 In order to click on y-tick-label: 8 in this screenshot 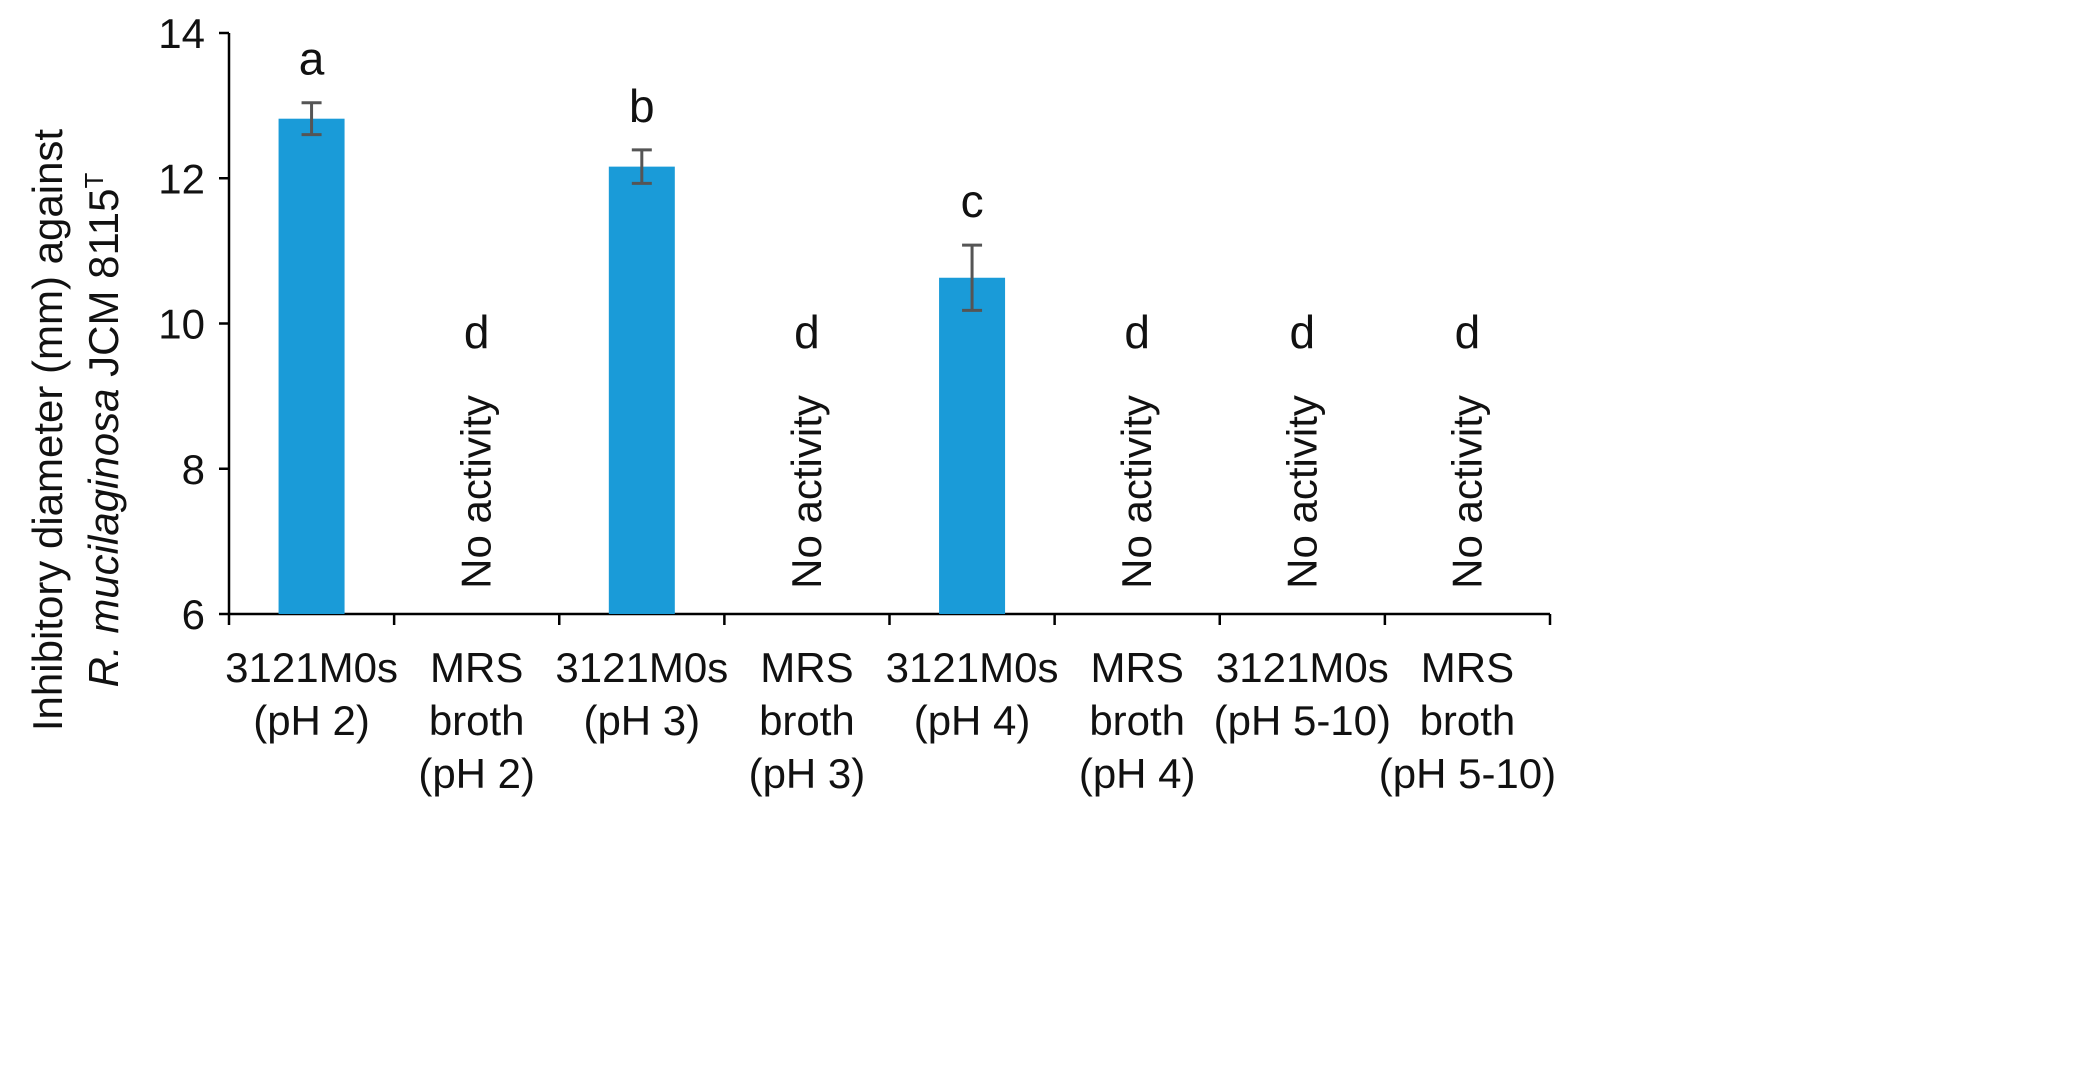, I will do `click(193, 469)`.